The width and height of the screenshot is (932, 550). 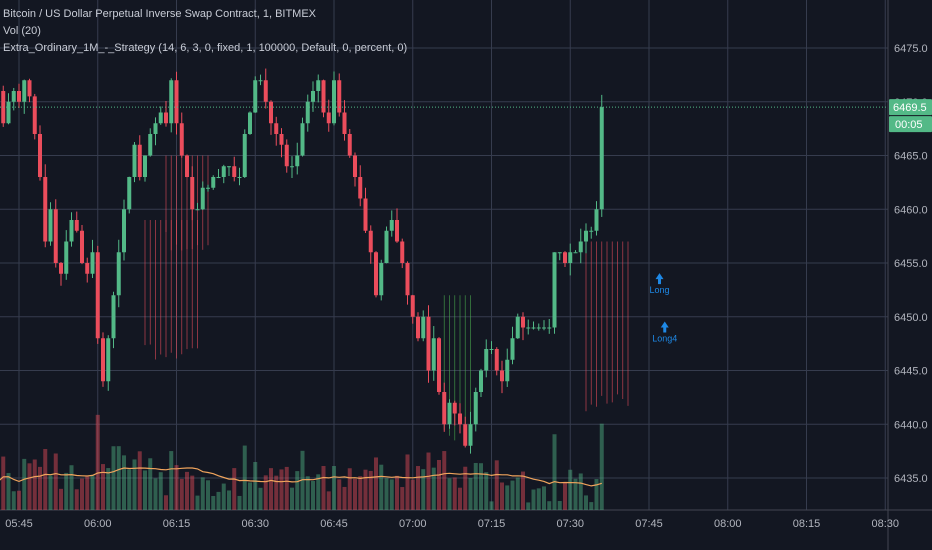 What do you see at coordinates (19, 524) in the screenshot?
I see `time-tick-label: 05:45` at bounding box center [19, 524].